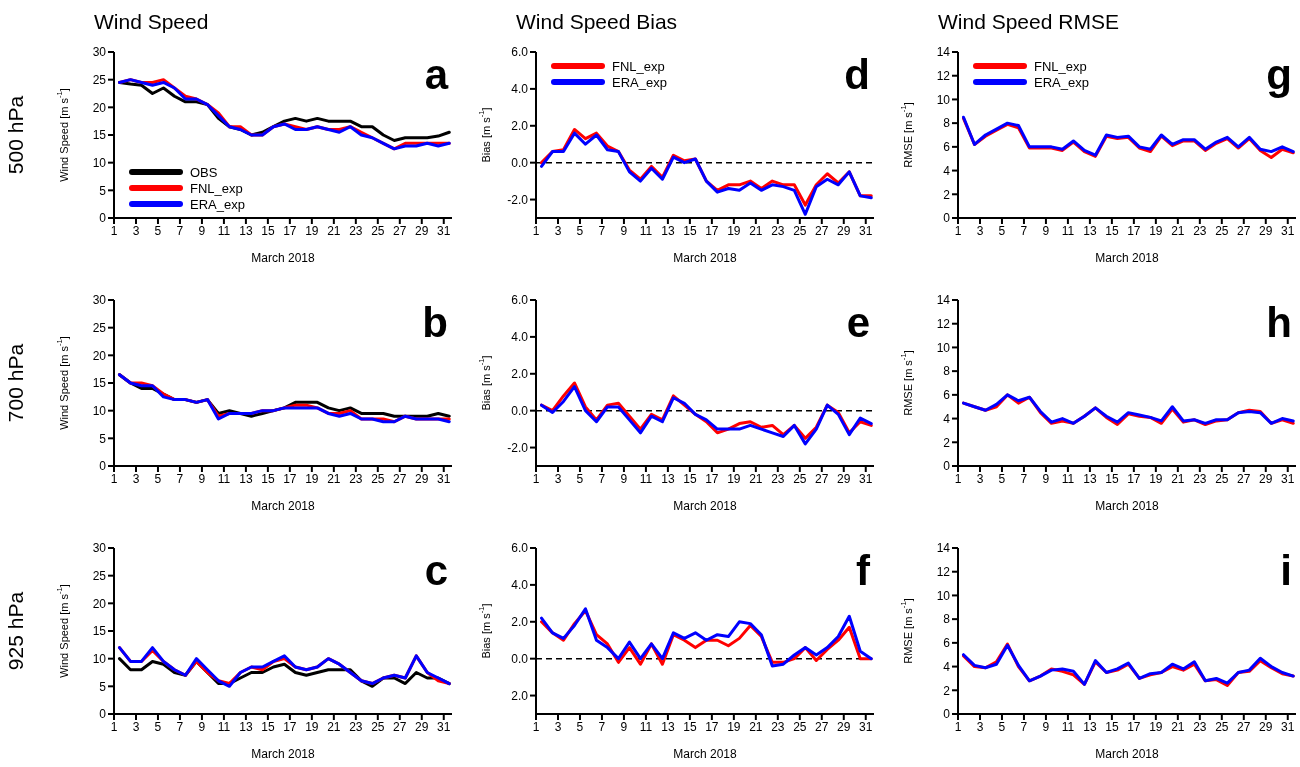 Image resolution: width=1300 pixels, height=767 pixels. Describe the element at coordinates (520, 374) in the screenshot. I see `y-tick-label: 2.0` at that location.